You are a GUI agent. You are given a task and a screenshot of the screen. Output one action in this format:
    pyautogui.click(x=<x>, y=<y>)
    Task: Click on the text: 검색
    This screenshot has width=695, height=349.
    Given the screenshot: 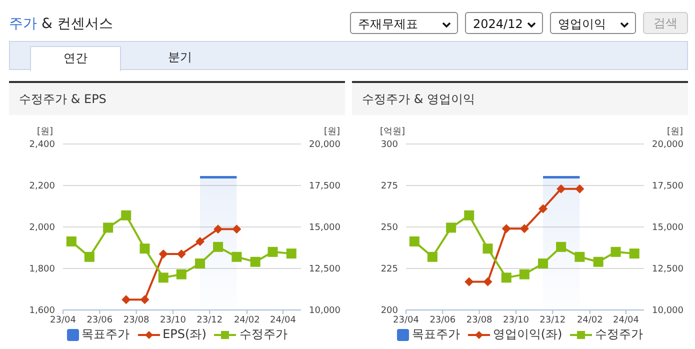 What is the action you would take?
    pyautogui.click(x=665, y=23)
    